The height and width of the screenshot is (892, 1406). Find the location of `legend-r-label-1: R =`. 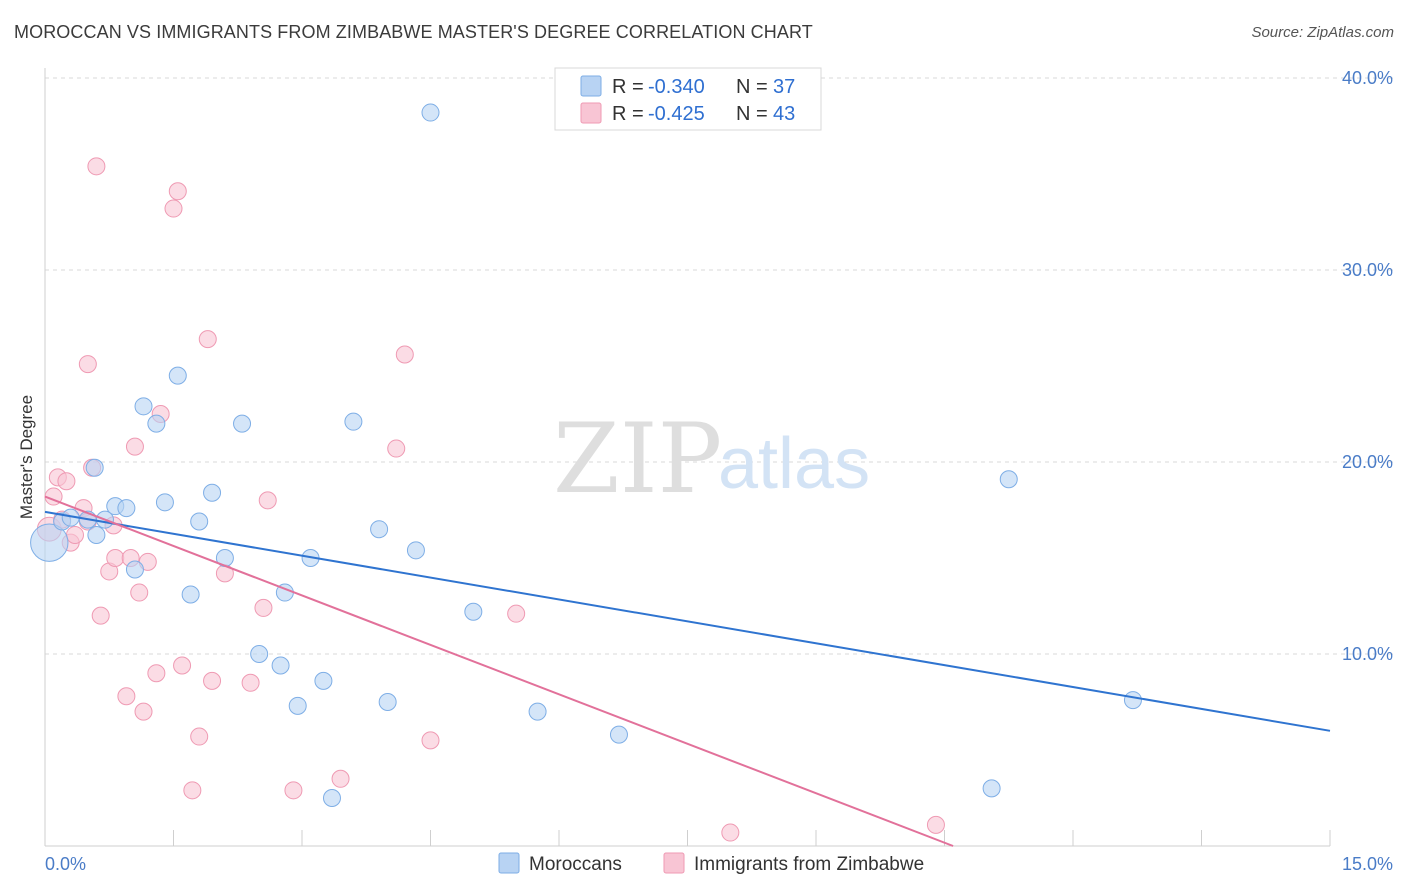

legend-r-label-1: R = is located at coordinates (628, 87).